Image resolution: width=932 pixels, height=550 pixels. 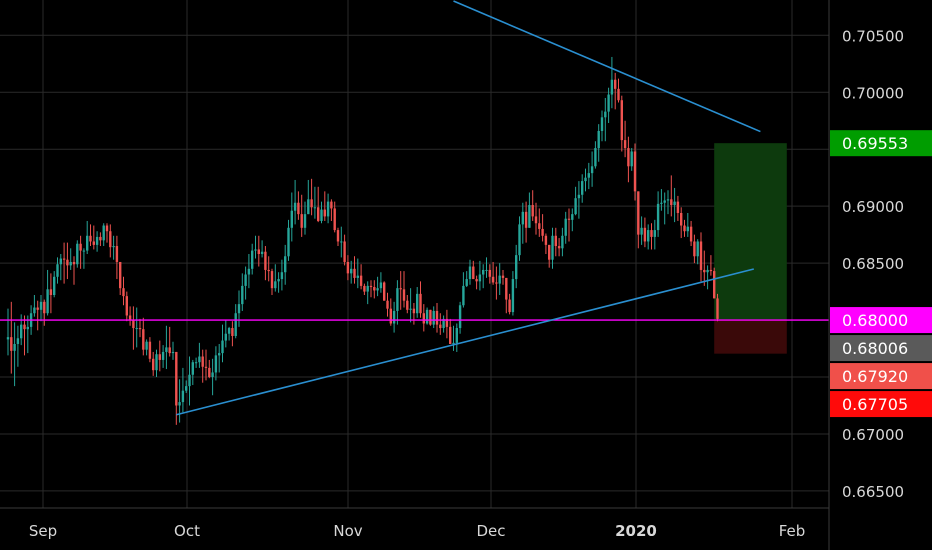 I want to click on time-axis: Sep Oct Nov Dec 2020 Feb, so click(x=417, y=531).